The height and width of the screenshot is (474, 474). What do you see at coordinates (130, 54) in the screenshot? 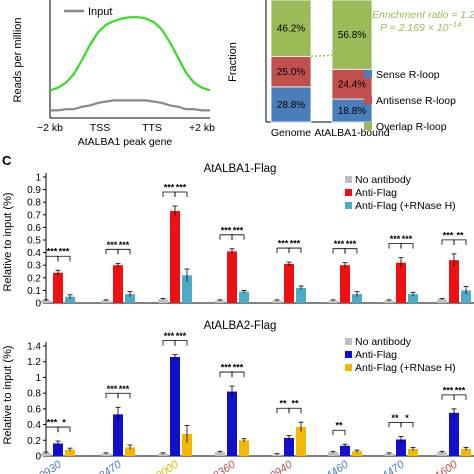
I see `line-series-r-loop` at bounding box center [130, 54].